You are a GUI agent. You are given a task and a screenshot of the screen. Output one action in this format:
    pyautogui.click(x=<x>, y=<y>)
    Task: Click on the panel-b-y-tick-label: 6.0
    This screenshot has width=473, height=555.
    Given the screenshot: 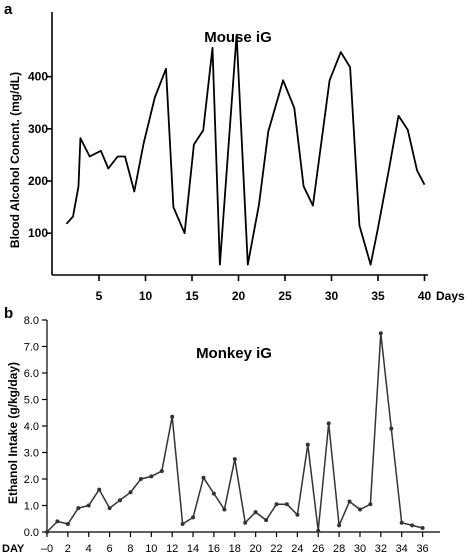 What is the action you would take?
    pyautogui.click(x=31, y=374)
    